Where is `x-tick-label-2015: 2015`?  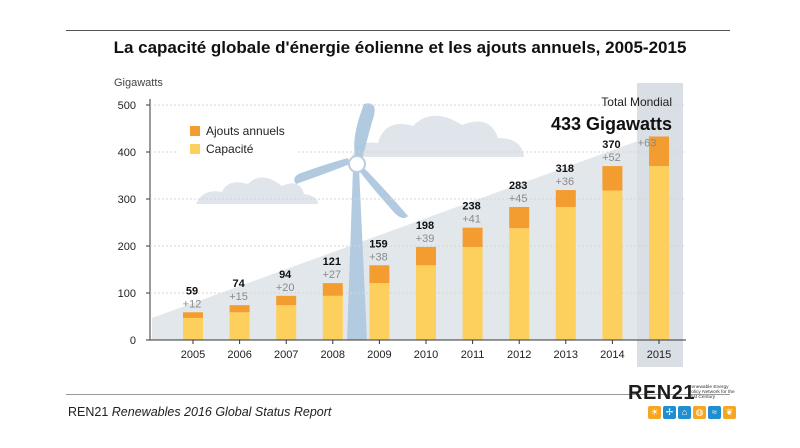
x-tick-label-2015: 2015 is located at coordinates (659, 355).